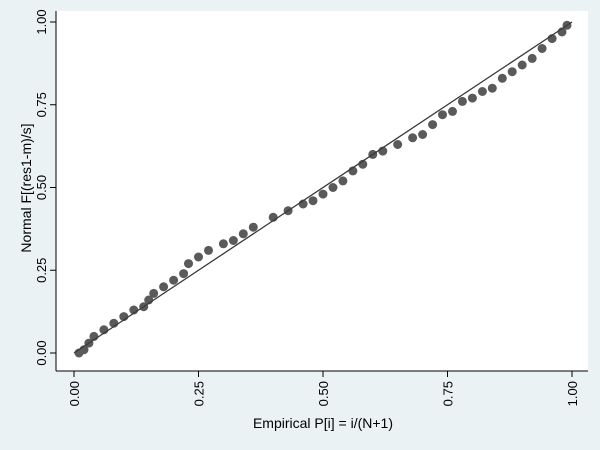  Describe the element at coordinates (41, 104) in the screenshot. I see `y-tick-label: 0.75` at that location.